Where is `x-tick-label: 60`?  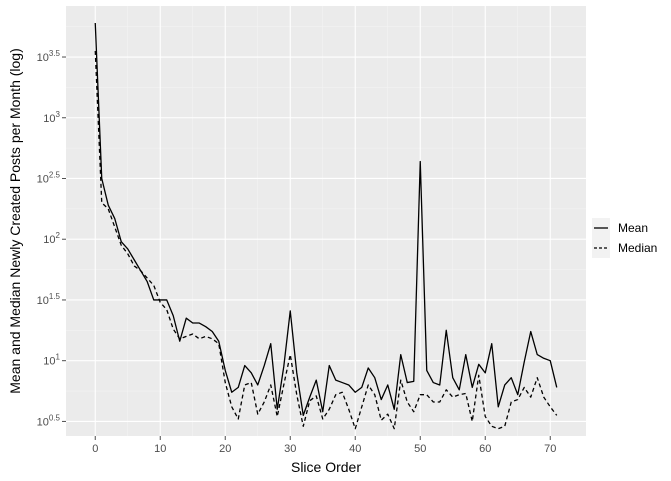
x-tick-label: 60 is located at coordinates (485, 449).